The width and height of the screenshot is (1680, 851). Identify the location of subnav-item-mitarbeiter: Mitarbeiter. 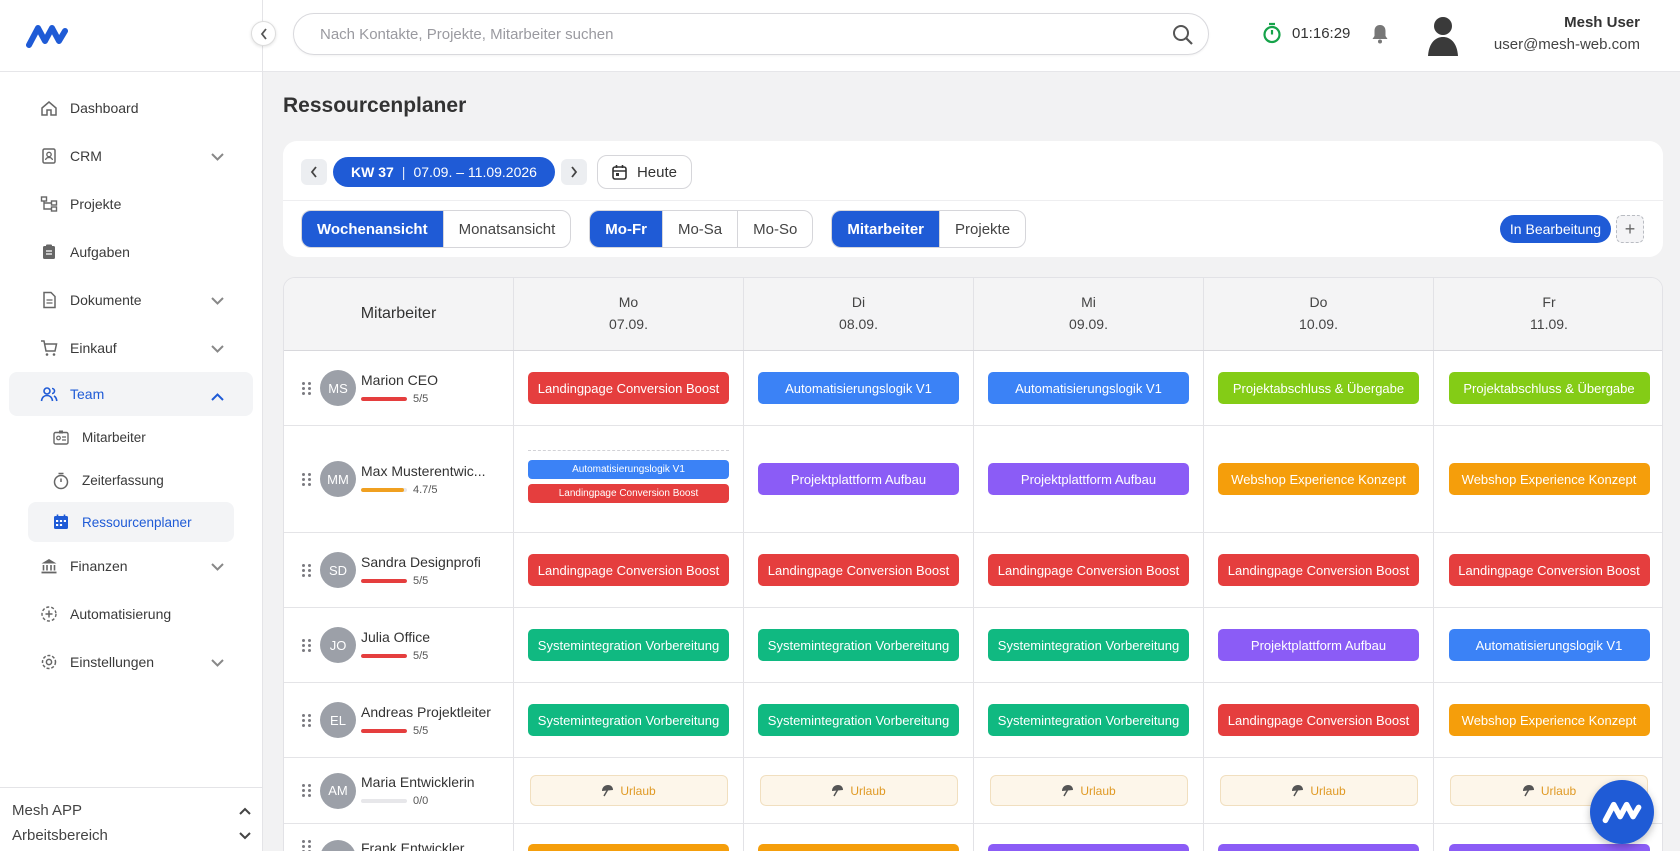
(131, 437).